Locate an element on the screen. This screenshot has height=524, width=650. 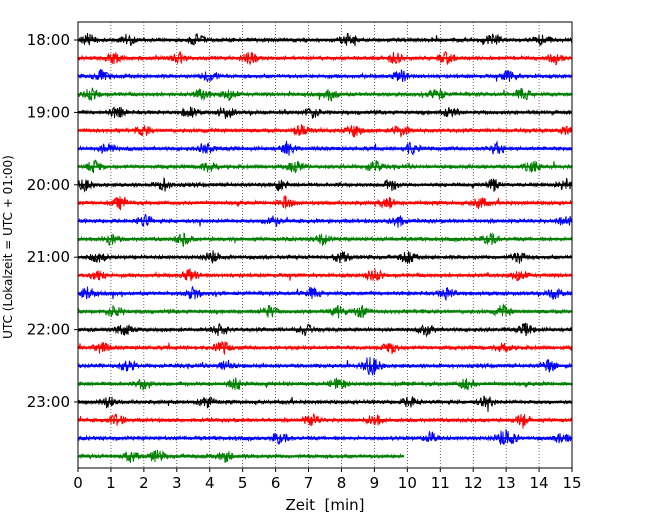
y-tick-label: 23:00 is located at coordinates (48, 402).